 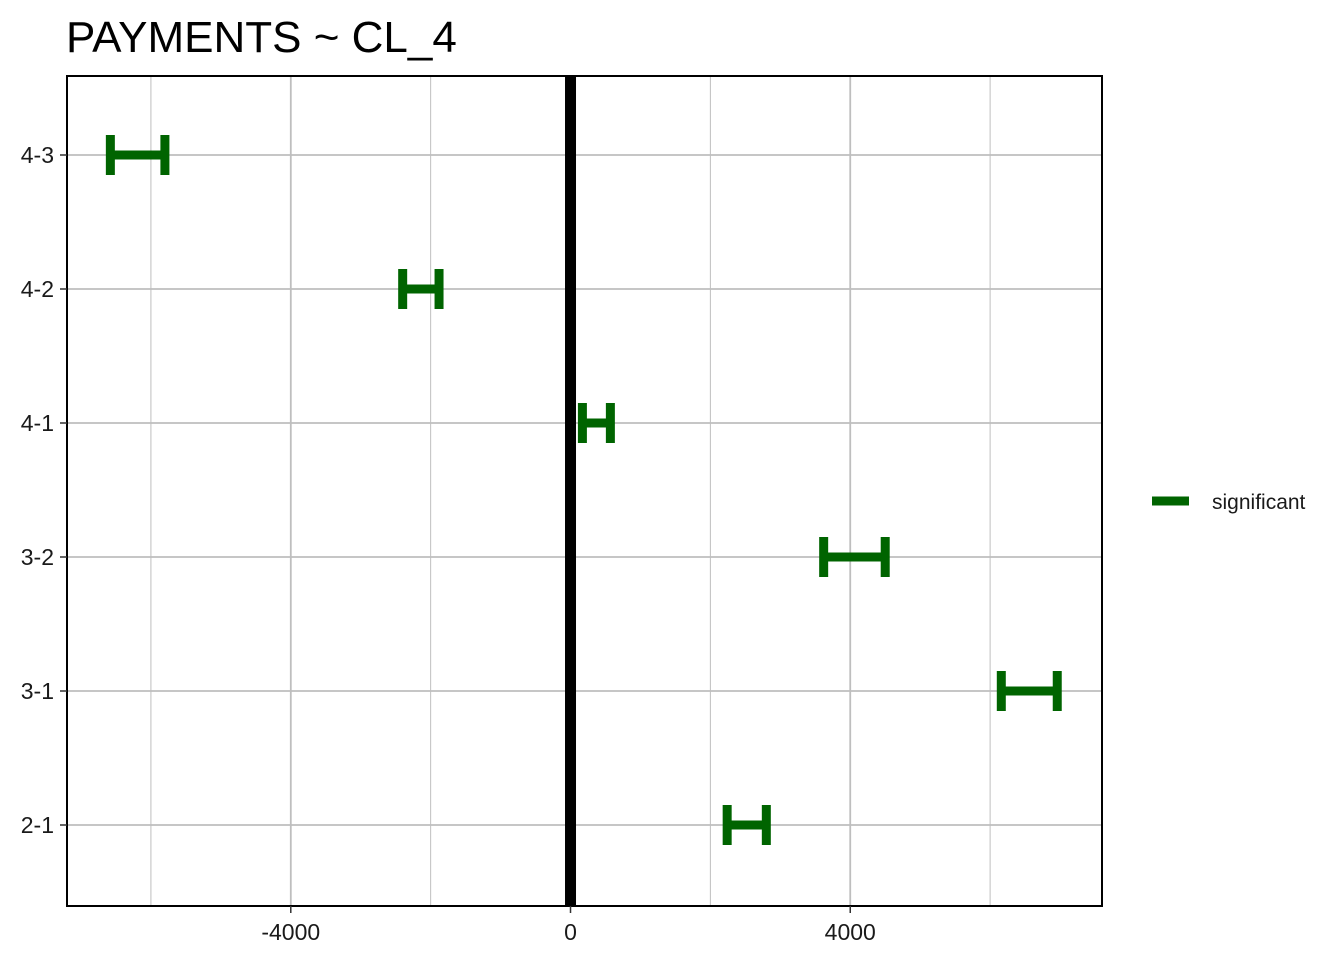 I want to click on legend-label: significant, so click(x=1259, y=502).